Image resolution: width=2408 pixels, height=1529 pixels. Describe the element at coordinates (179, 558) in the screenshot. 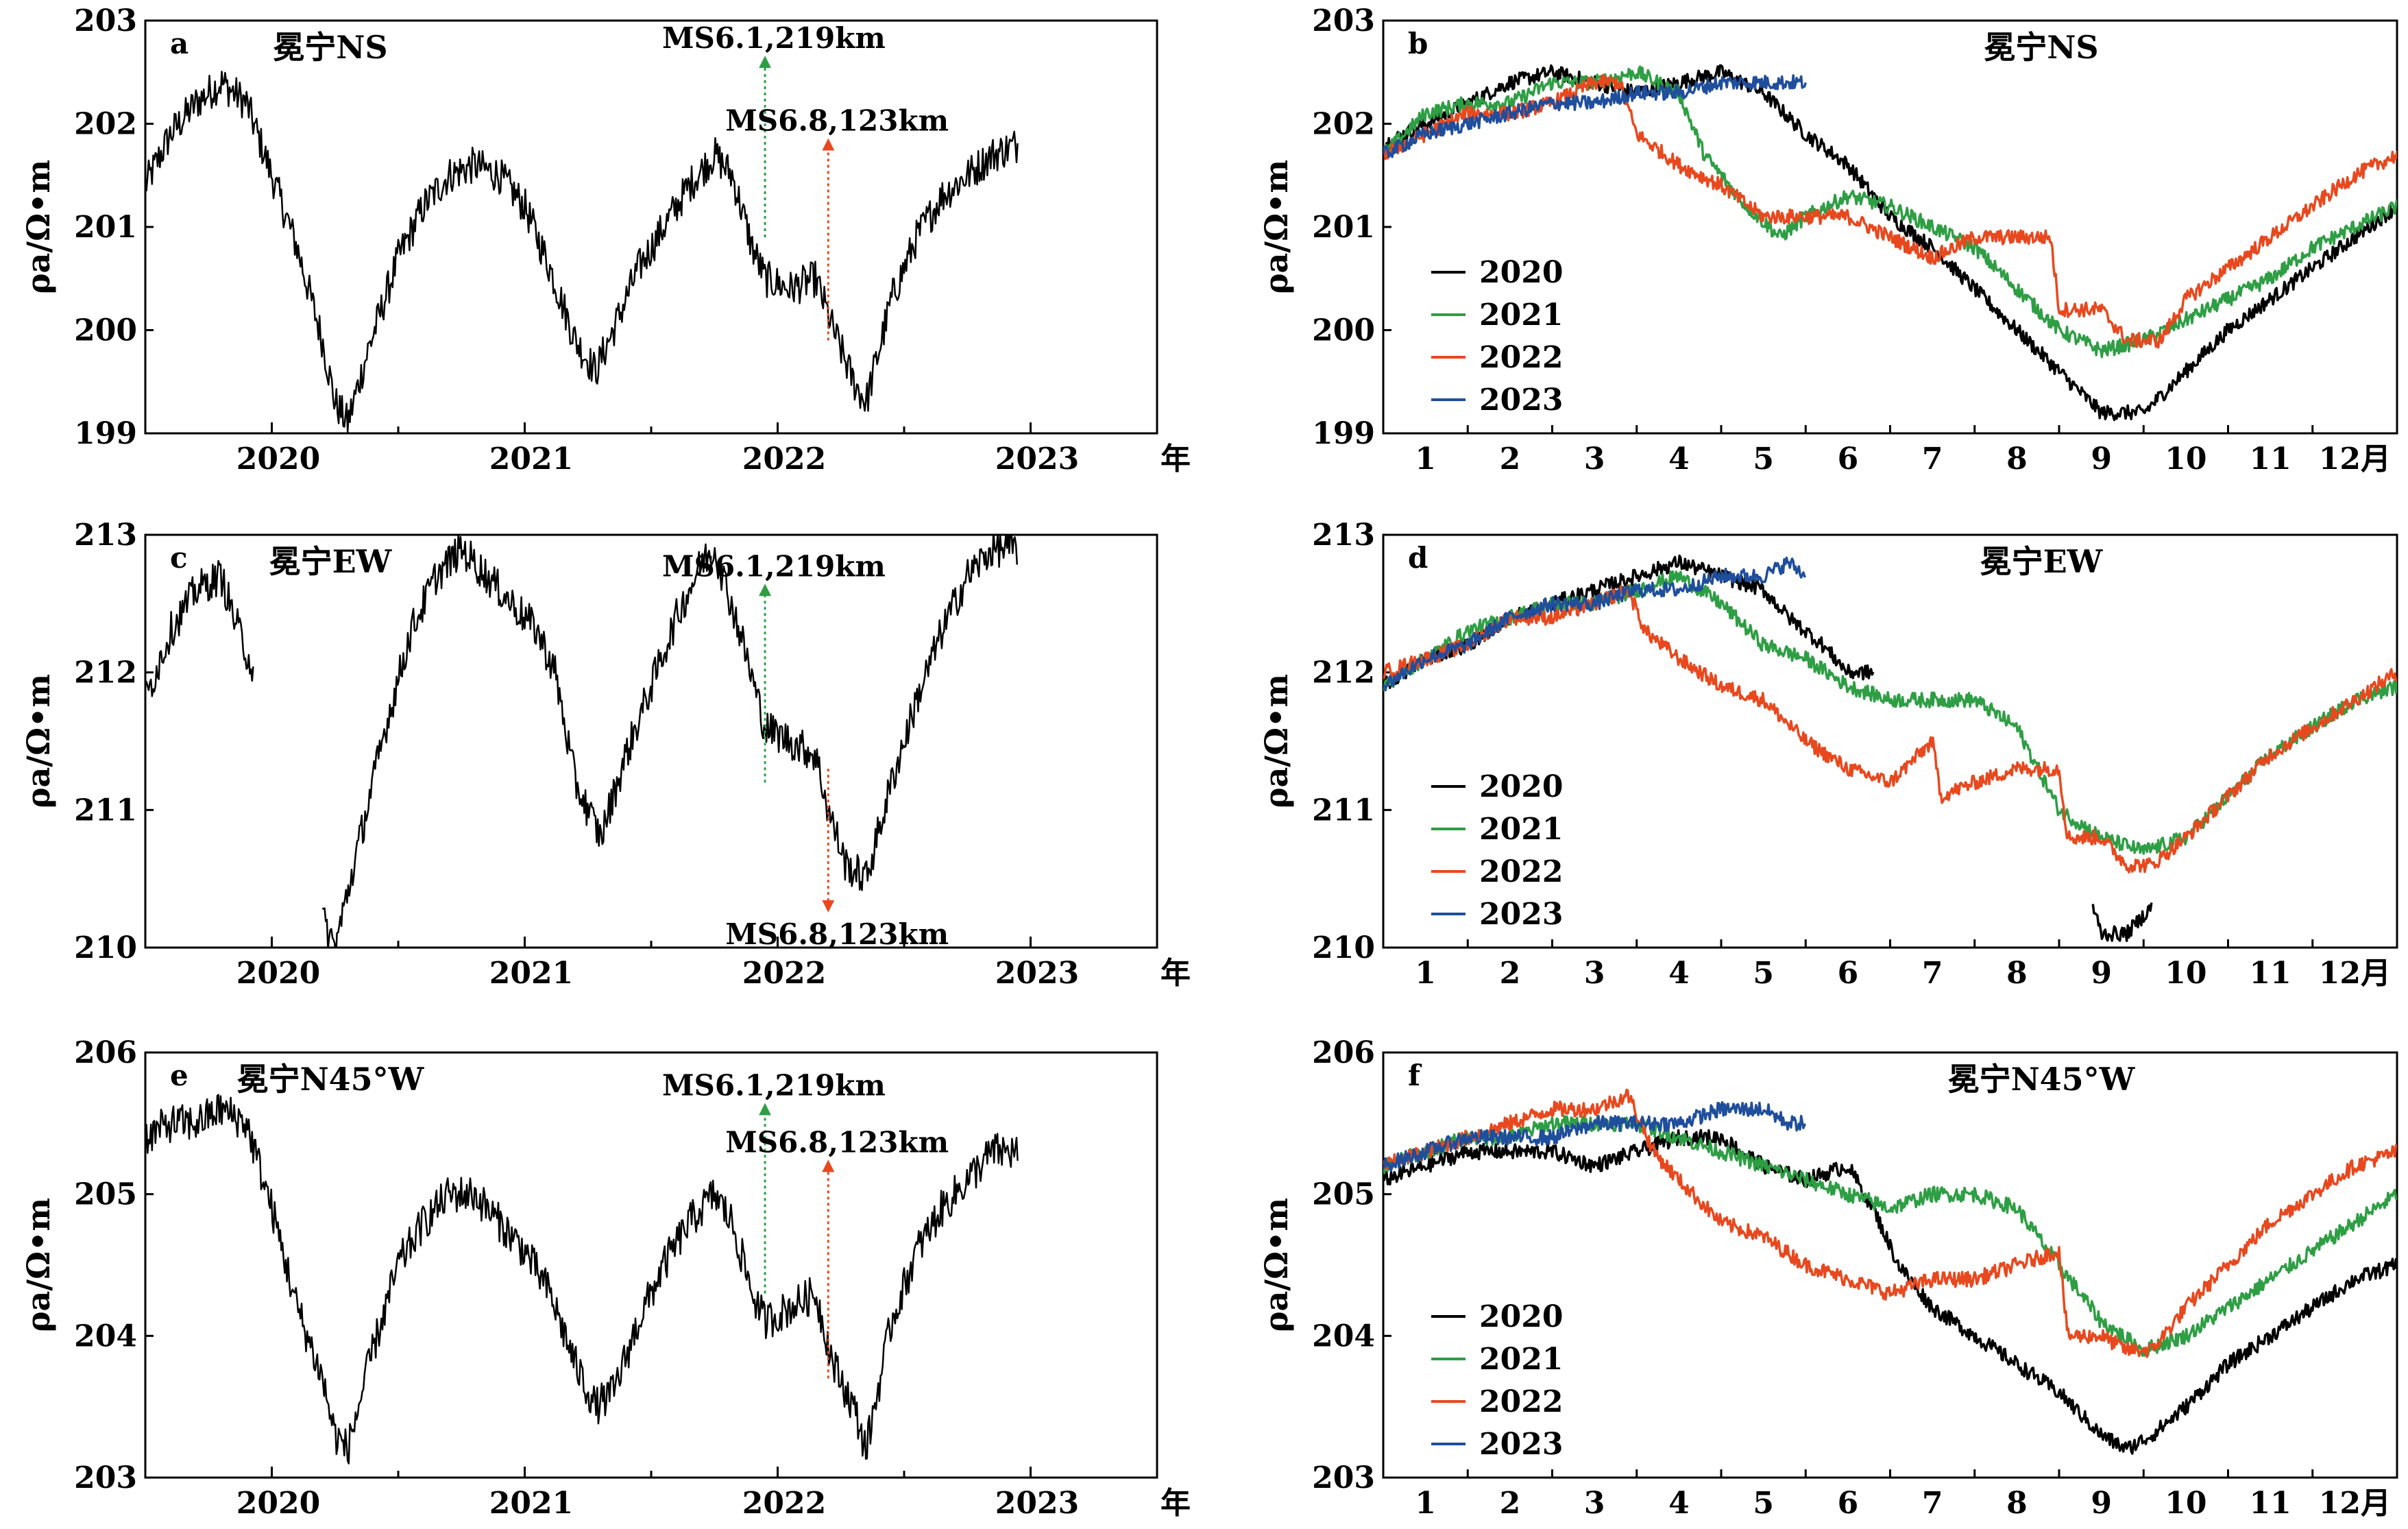

I see `panel-label: c` at that location.